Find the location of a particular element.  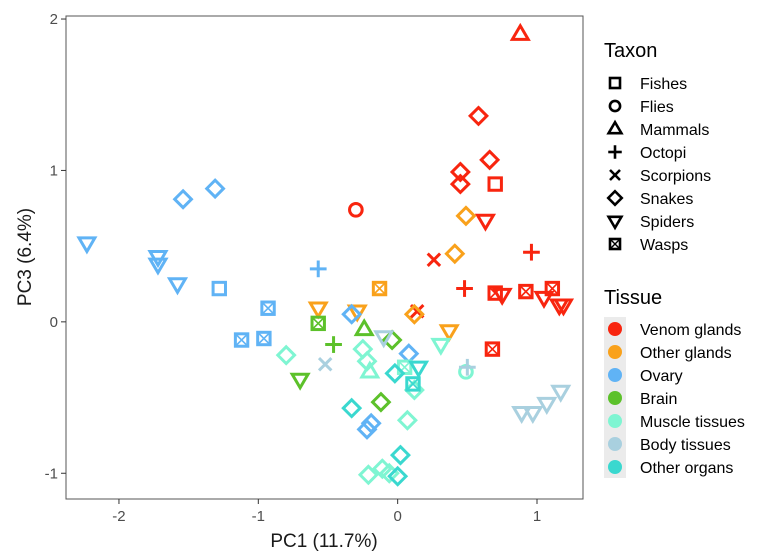

tissue-legend-label: Venom glands is located at coordinates (690, 330).